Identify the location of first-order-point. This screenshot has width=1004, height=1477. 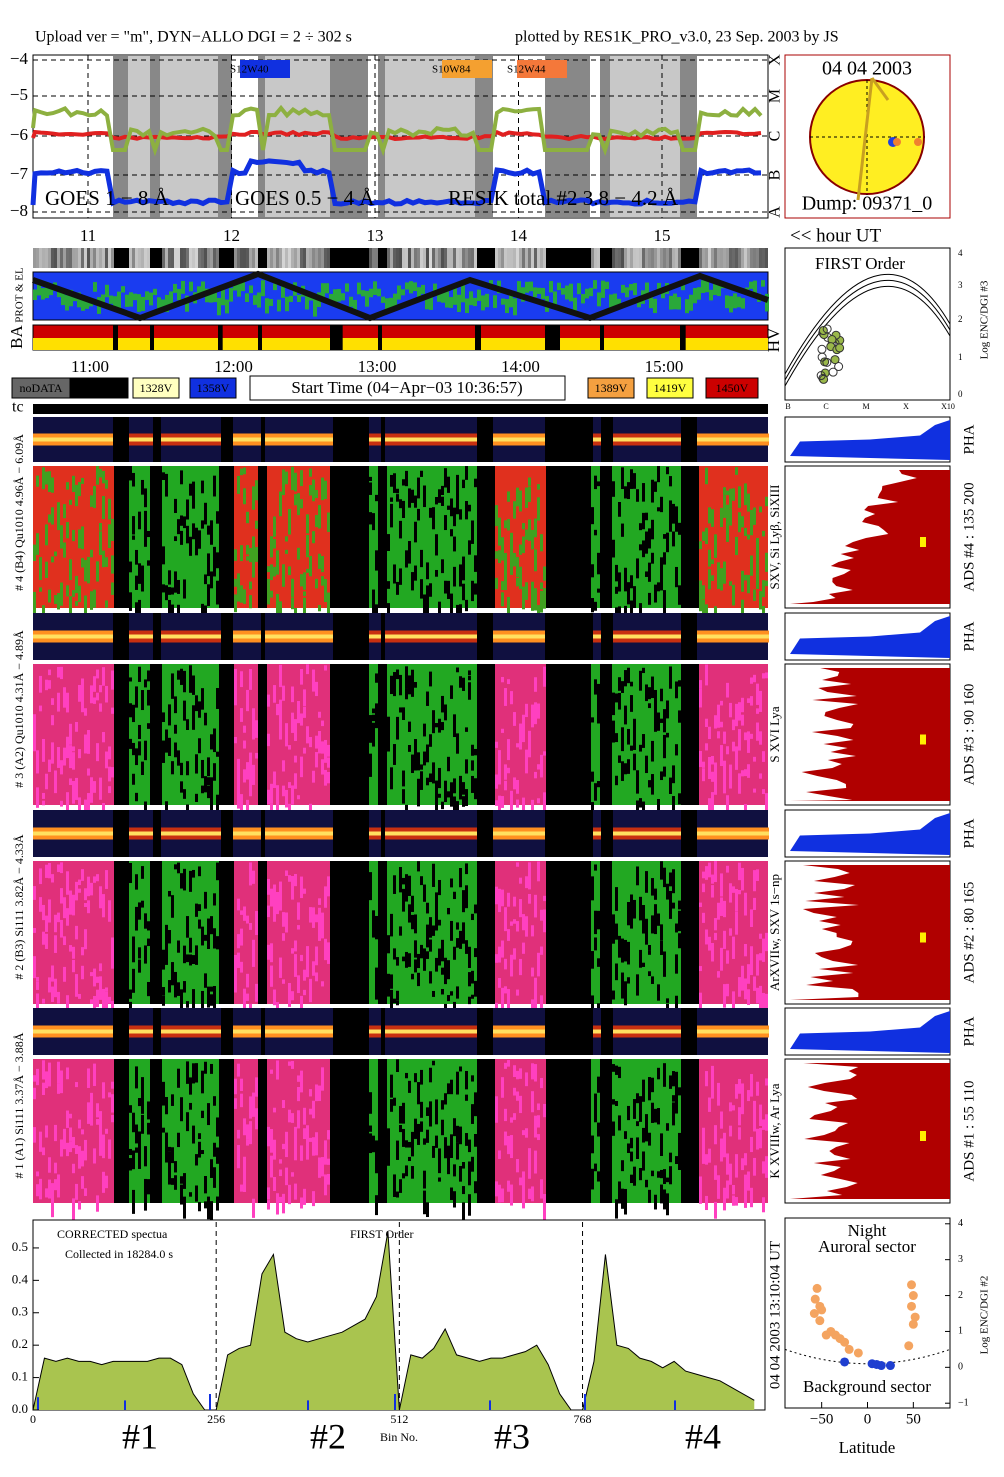
(833, 372).